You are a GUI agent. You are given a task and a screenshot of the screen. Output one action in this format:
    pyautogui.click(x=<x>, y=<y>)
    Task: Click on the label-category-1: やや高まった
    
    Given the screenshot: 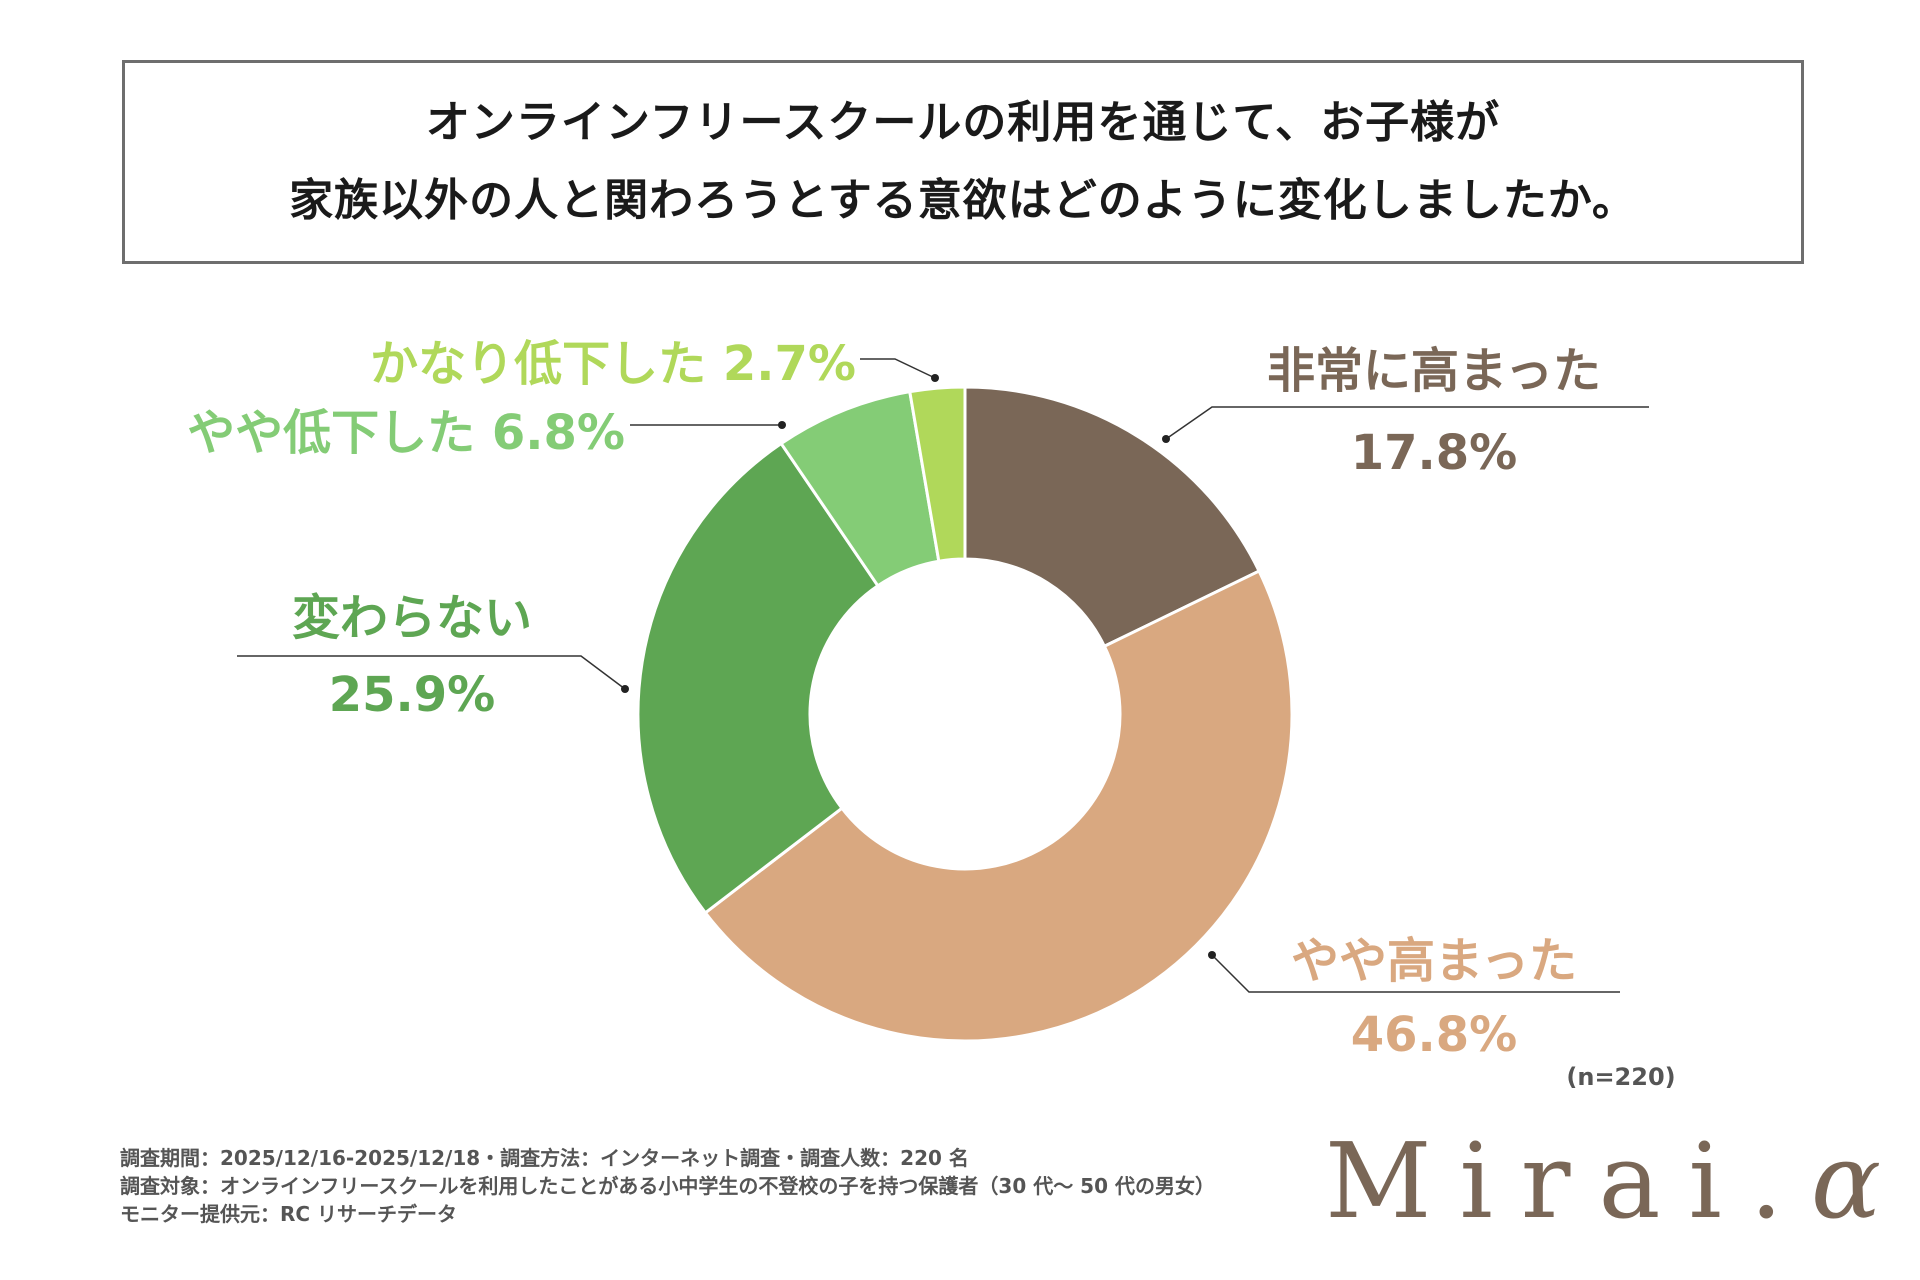 What is the action you would take?
    pyautogui.click(x=1434, y=961)
    